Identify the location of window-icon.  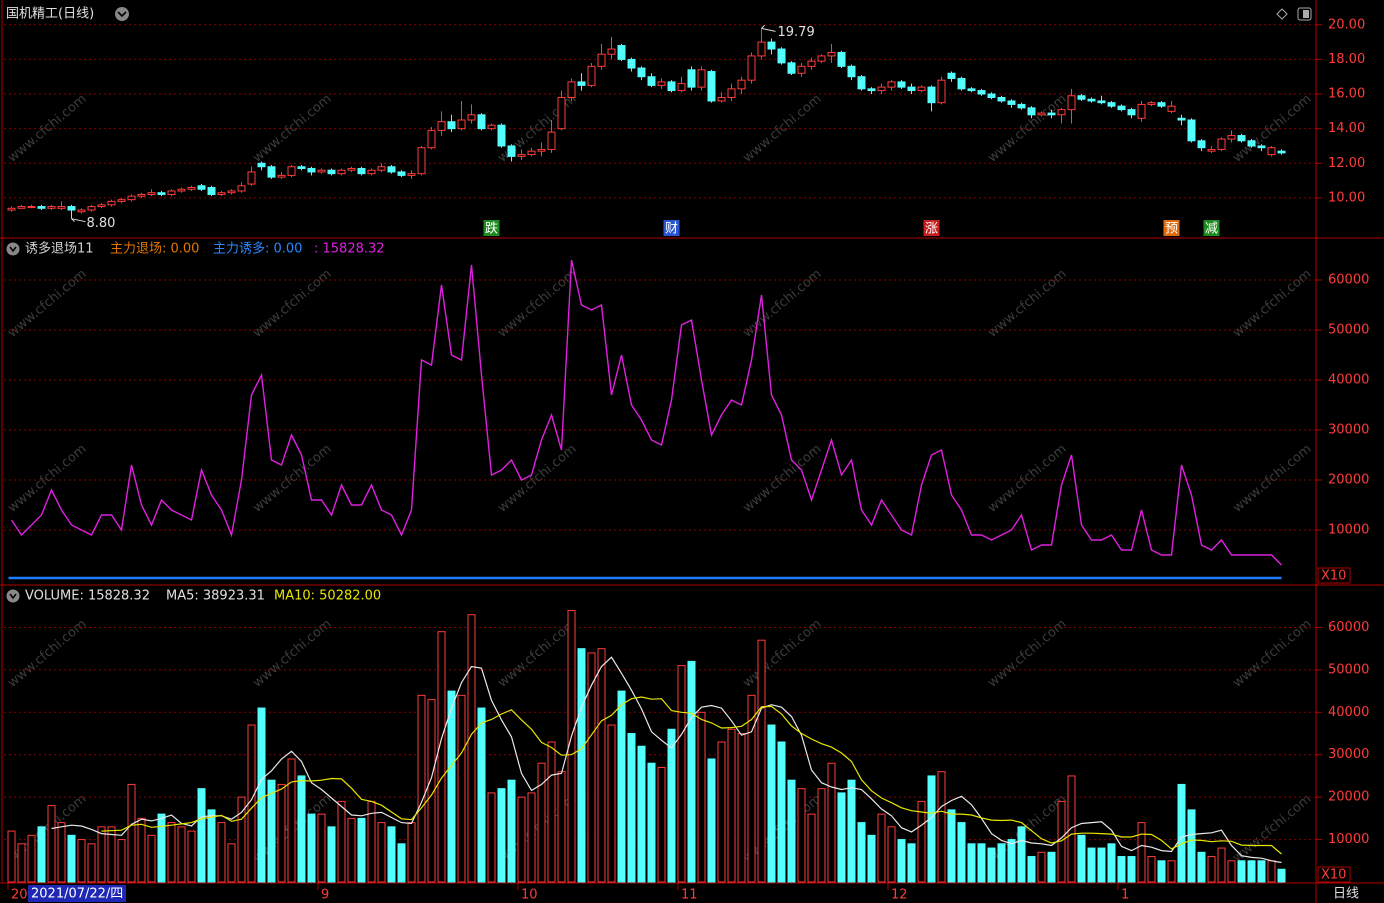
(1304, 14).